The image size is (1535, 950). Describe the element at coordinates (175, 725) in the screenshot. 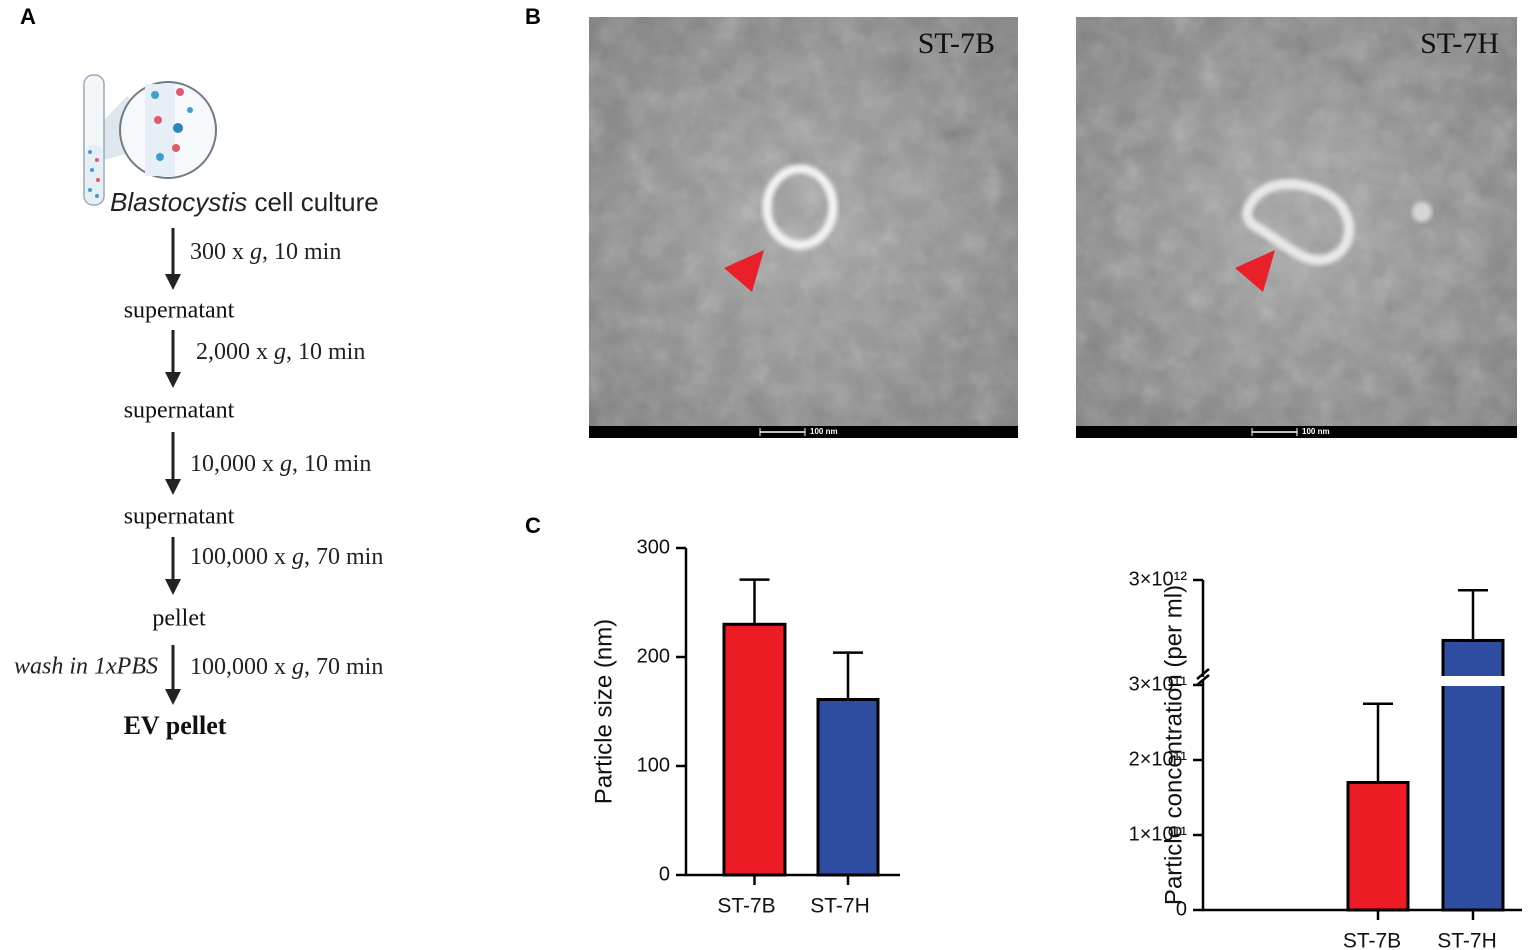

I see `product: EV pellet` at that location.